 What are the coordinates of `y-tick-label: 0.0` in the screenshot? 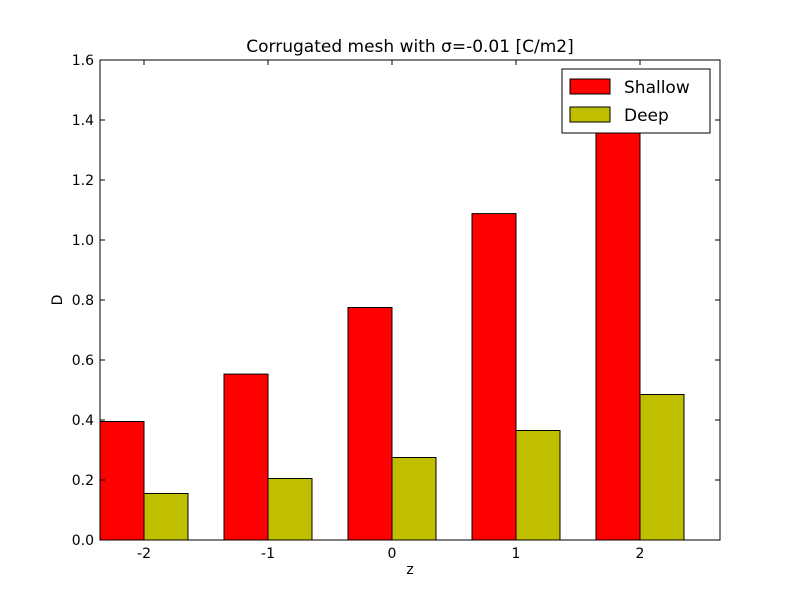 It's located at (83, 541).